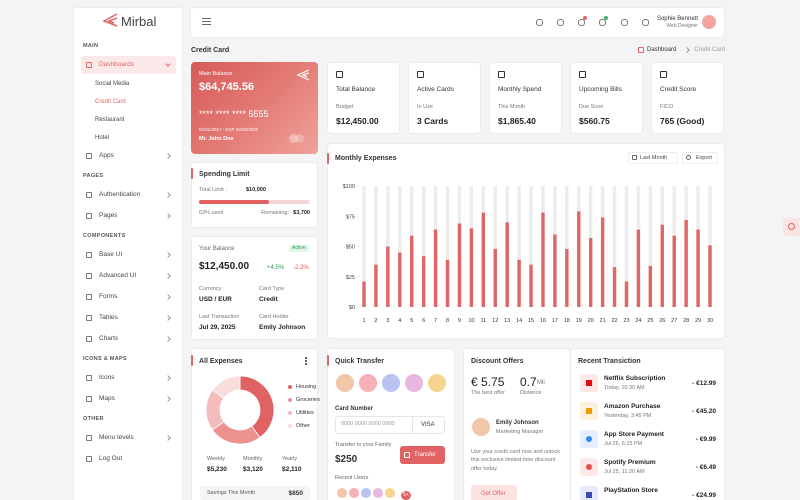 Image resolution: width=800 pixels, height=500 pixels. Describe the element at coordinates (667, 107) in the screenshot. I see `stat-label: FICO` at that location.